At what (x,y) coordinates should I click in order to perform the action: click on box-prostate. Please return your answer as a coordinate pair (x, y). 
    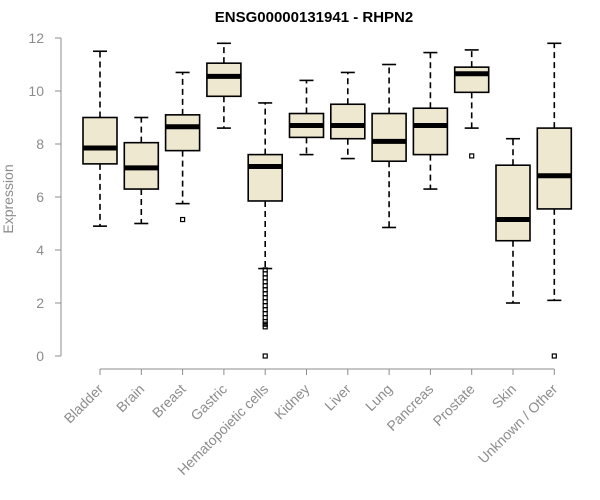
    Looking at the image, I should click on (471, 104).